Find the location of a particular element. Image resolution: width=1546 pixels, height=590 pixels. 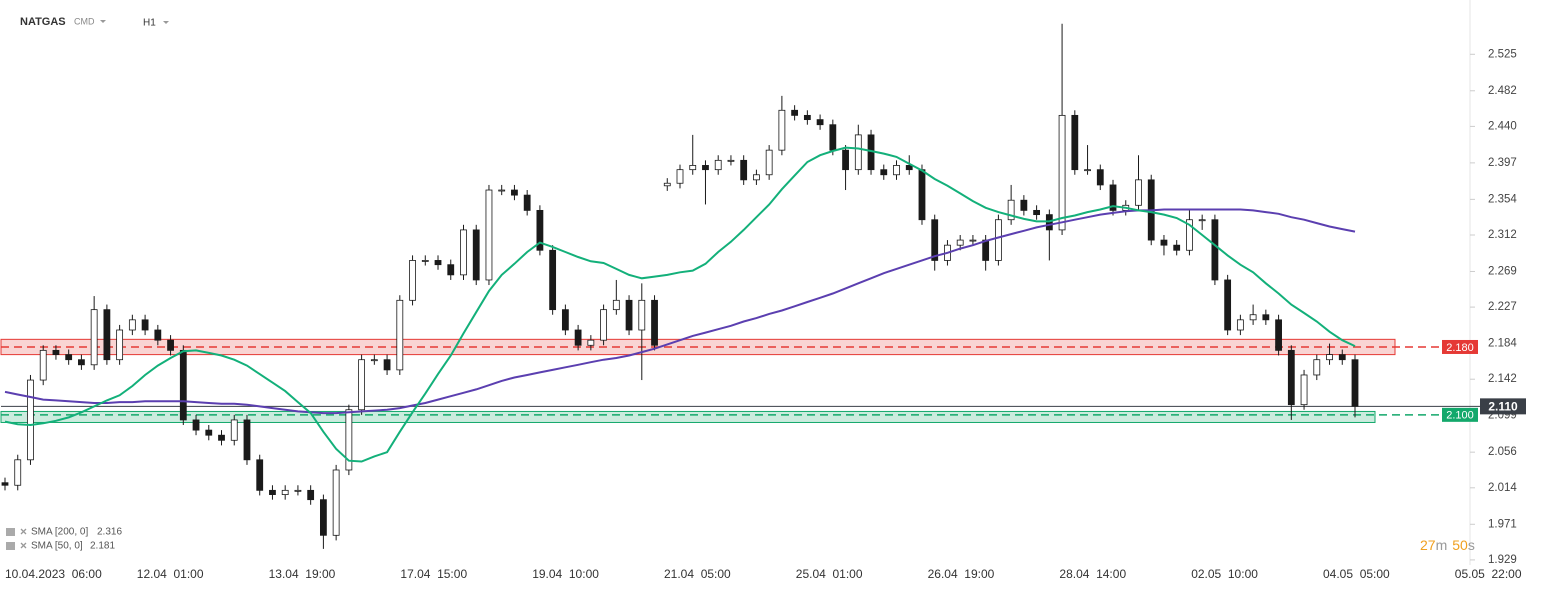

legend-name: SMA [200, 0] is located at coordinates (59, 532).